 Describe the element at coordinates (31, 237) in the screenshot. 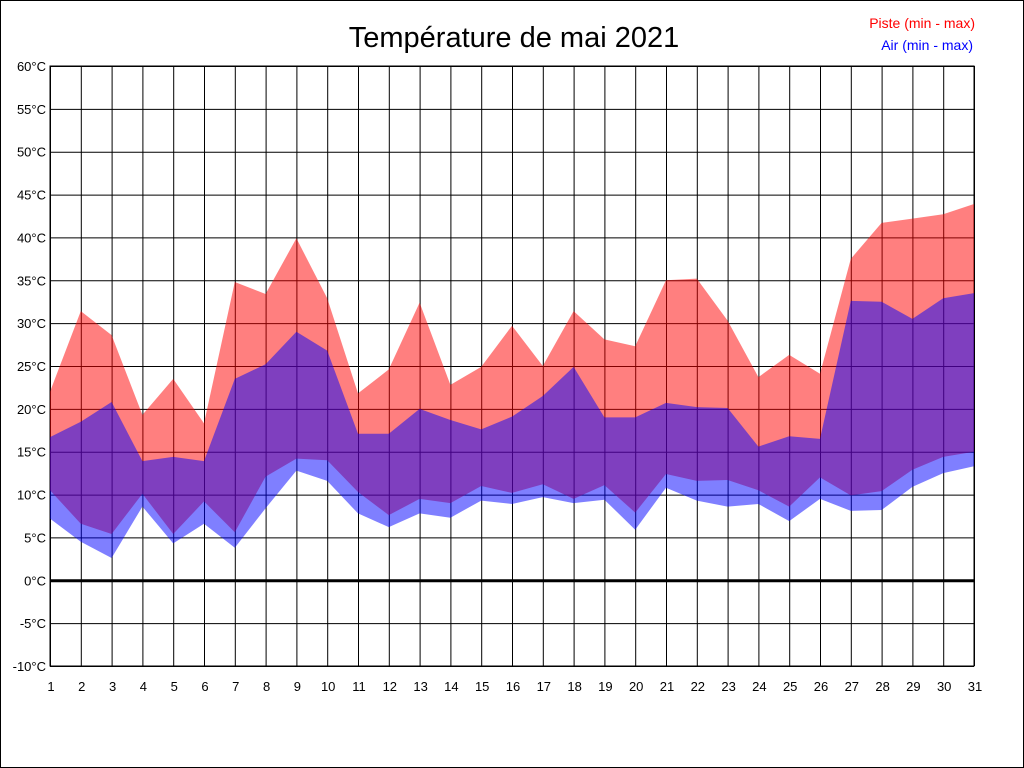

I see `y-tick-label: 40°C` at that location.